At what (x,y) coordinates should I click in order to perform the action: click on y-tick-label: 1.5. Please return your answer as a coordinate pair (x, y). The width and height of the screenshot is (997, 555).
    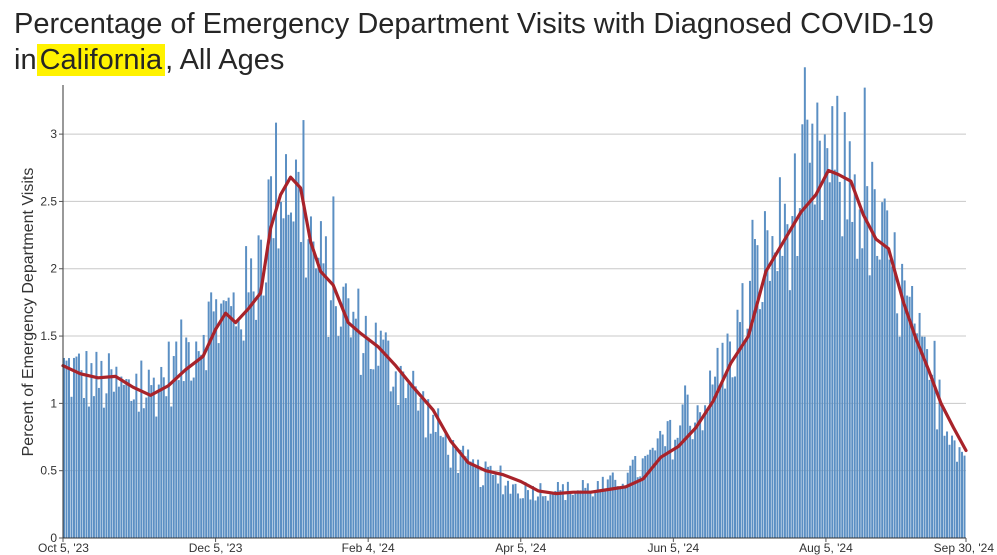
    Looking at the image, I should click on (48, 336).